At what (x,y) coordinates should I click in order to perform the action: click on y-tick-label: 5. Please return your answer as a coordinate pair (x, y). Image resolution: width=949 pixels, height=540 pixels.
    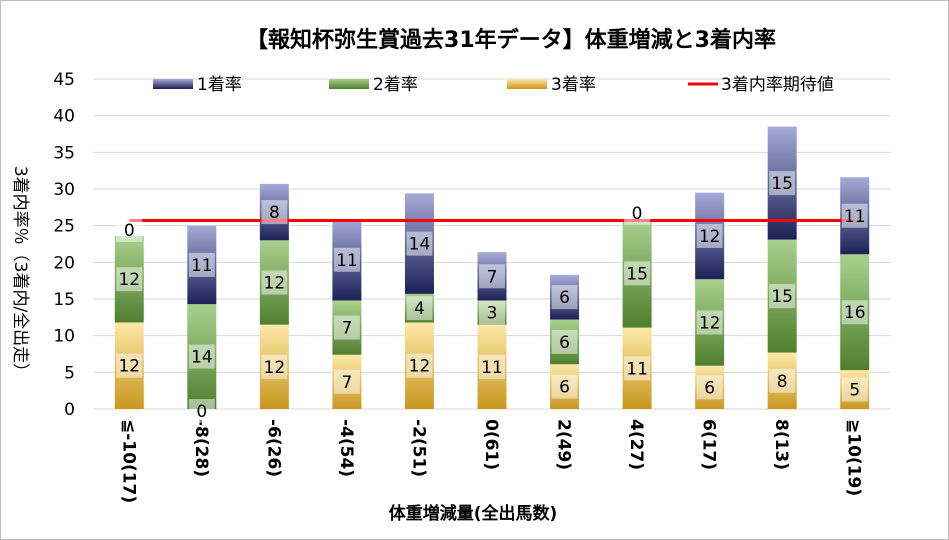
    Looking at the image, I should click on (69, 373).